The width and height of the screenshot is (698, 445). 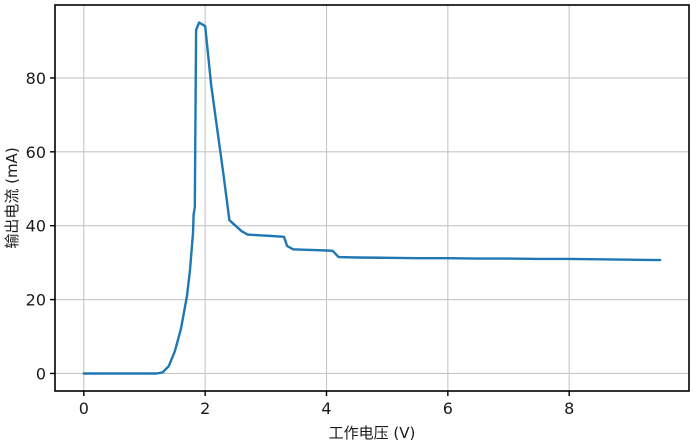 What do you see at coordinates (36, 152) in the screenshot?
I see `y-tick-label: 60` at bounding box center [36, 152].